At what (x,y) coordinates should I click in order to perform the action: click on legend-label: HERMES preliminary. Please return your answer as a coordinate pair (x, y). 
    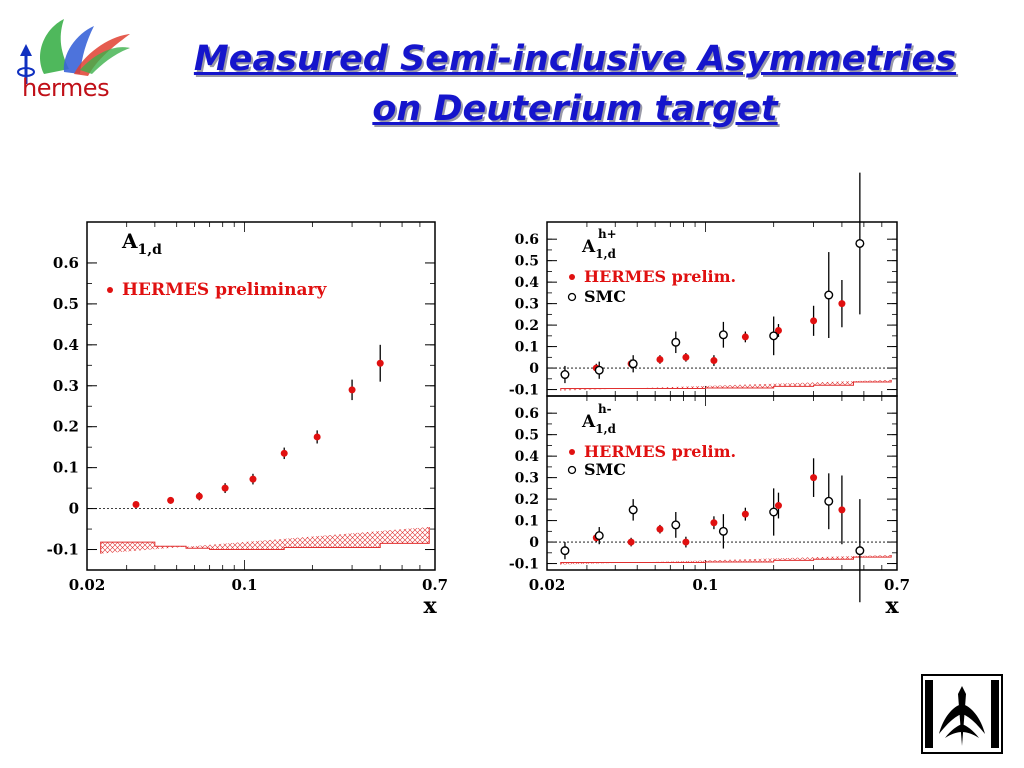
    Looking at the image, I should click on (224, 290).